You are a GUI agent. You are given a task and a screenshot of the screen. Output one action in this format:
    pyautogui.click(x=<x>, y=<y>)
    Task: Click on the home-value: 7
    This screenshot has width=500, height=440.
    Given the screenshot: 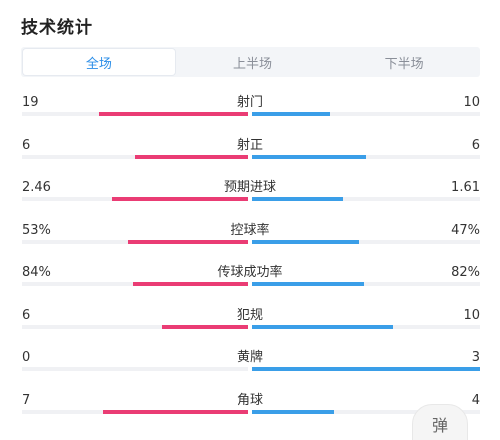 What is the action you would take?
    pyautogui.click(x=26, y=400)
    